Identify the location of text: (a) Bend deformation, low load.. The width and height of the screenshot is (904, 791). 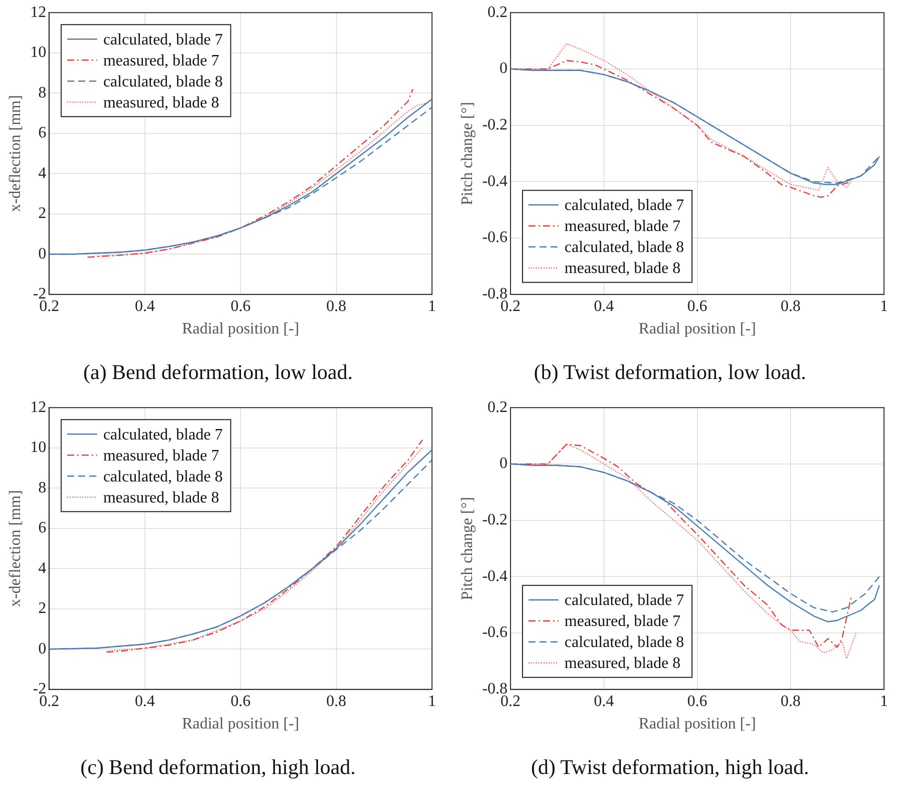
(218, 372).